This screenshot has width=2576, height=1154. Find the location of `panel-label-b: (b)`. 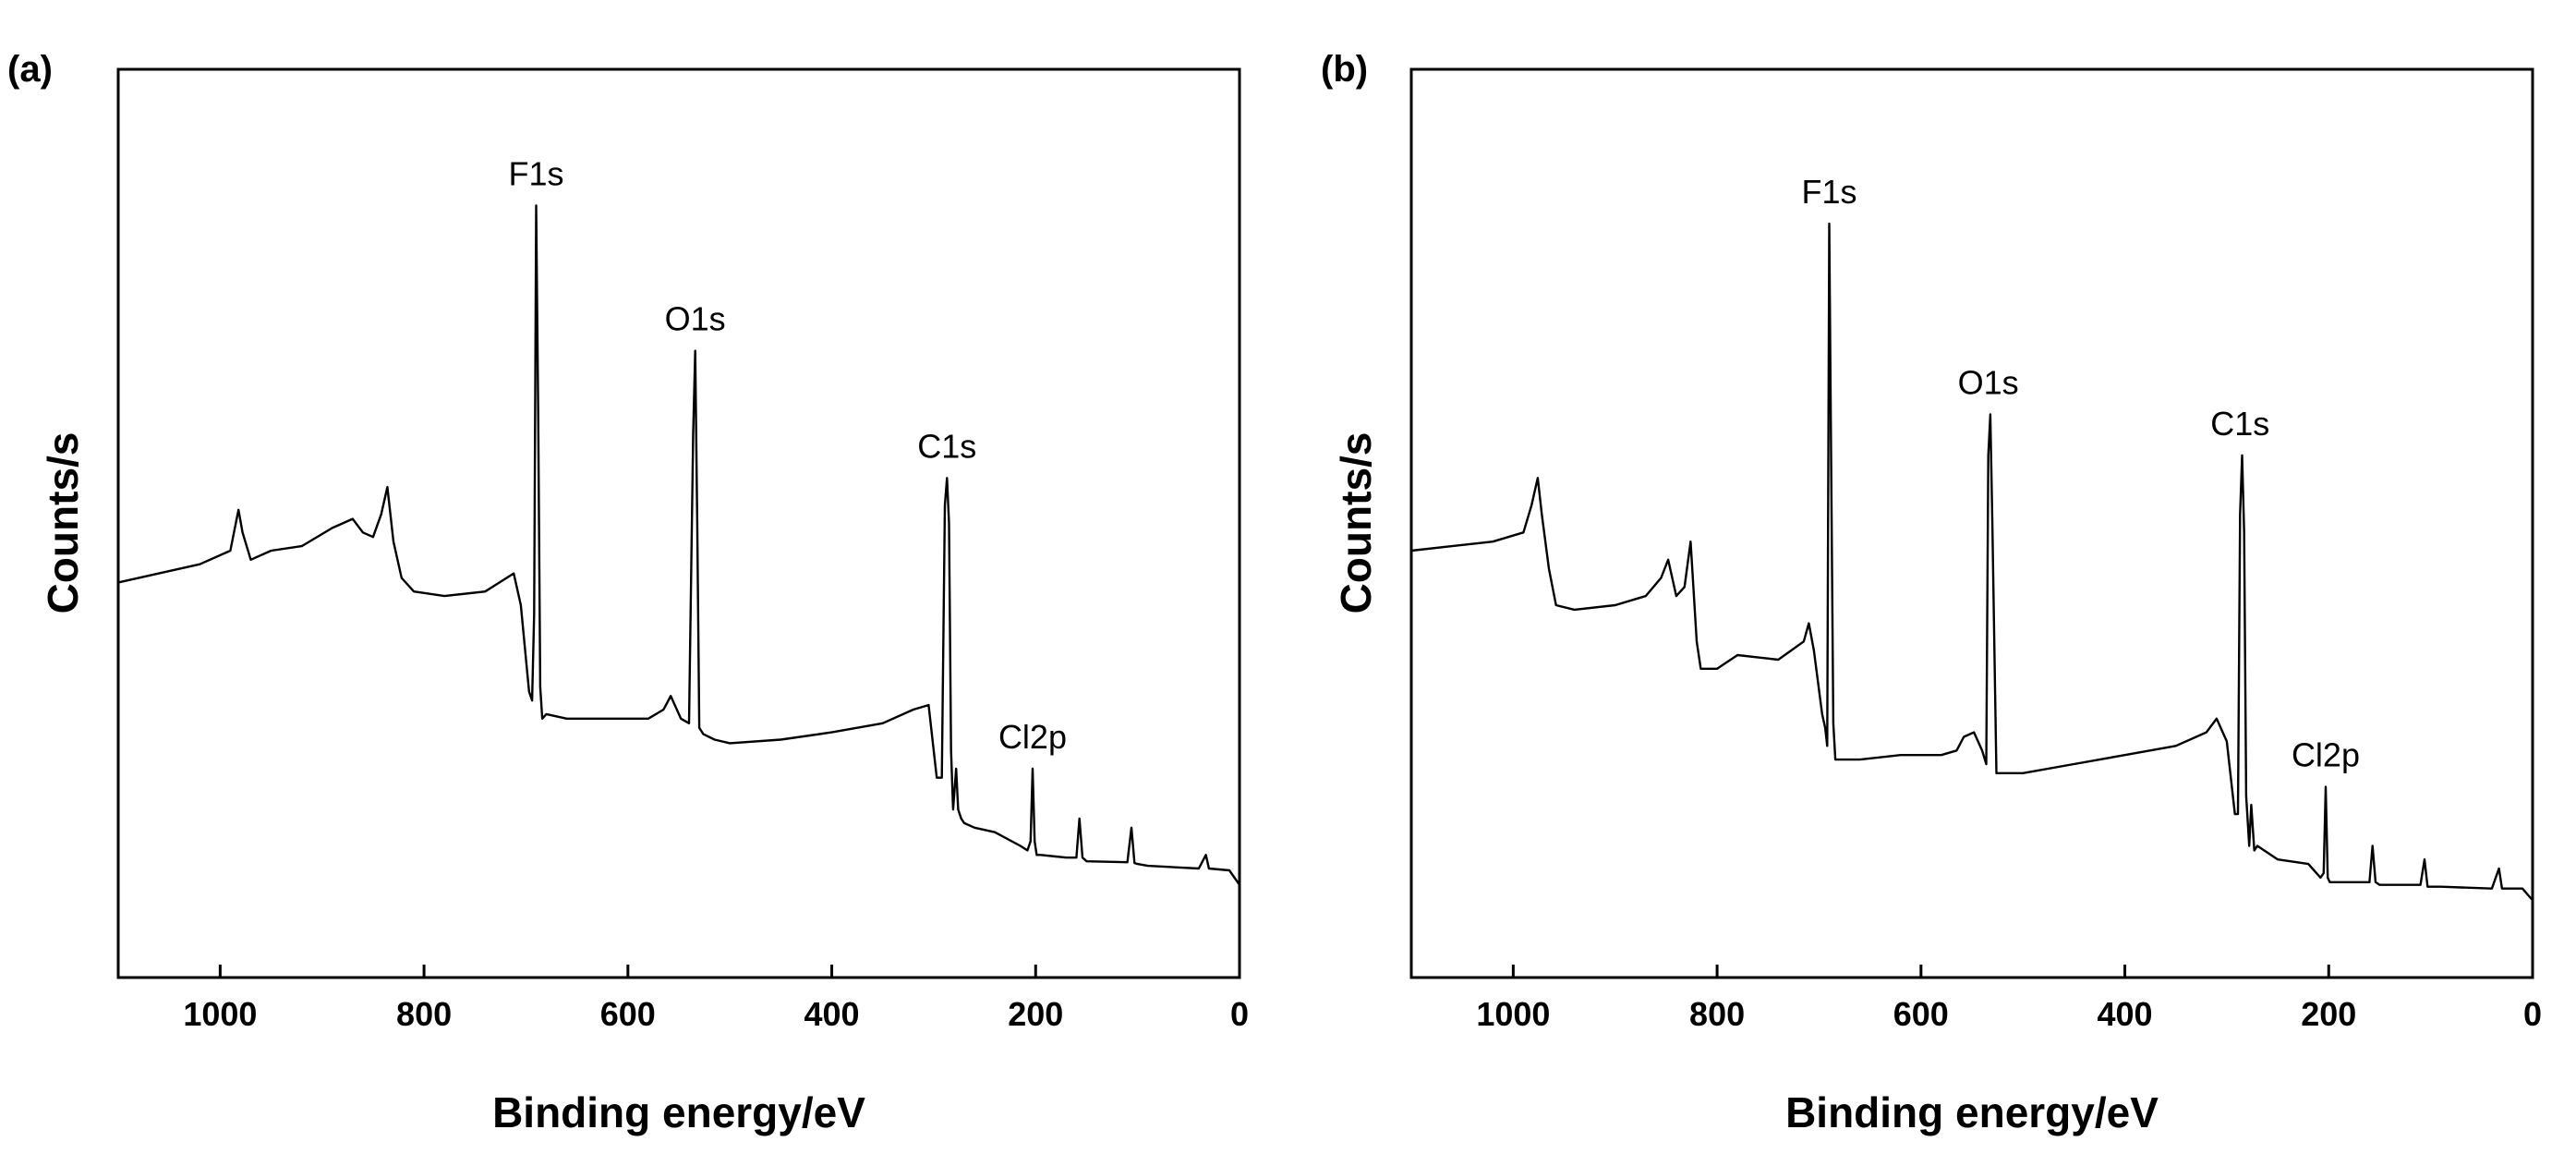

panel-label-b: (b) is located at coordinates (1344, 69).